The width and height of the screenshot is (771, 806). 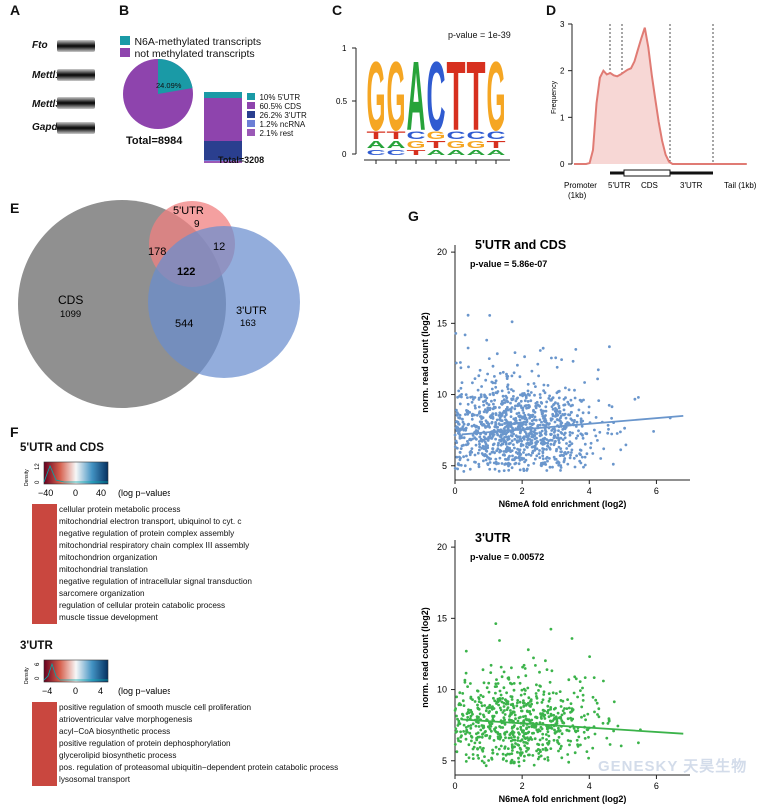 I want to click on logo-letter: G, so click(x=496, y=97).